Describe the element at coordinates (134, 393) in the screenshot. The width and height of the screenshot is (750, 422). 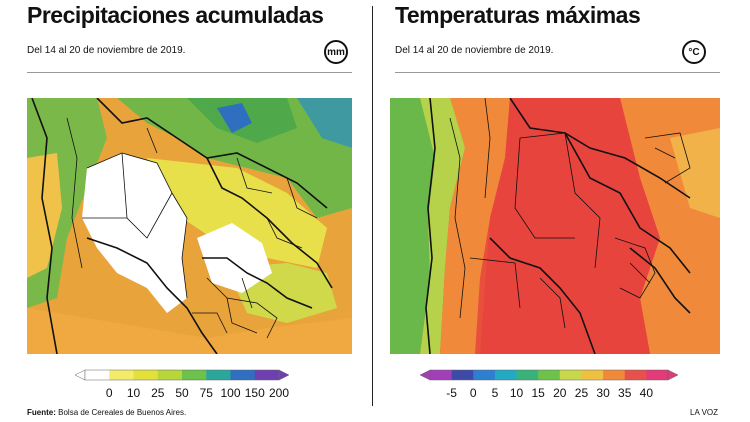
I see `precip-legend-tick-label: 10` at that location.